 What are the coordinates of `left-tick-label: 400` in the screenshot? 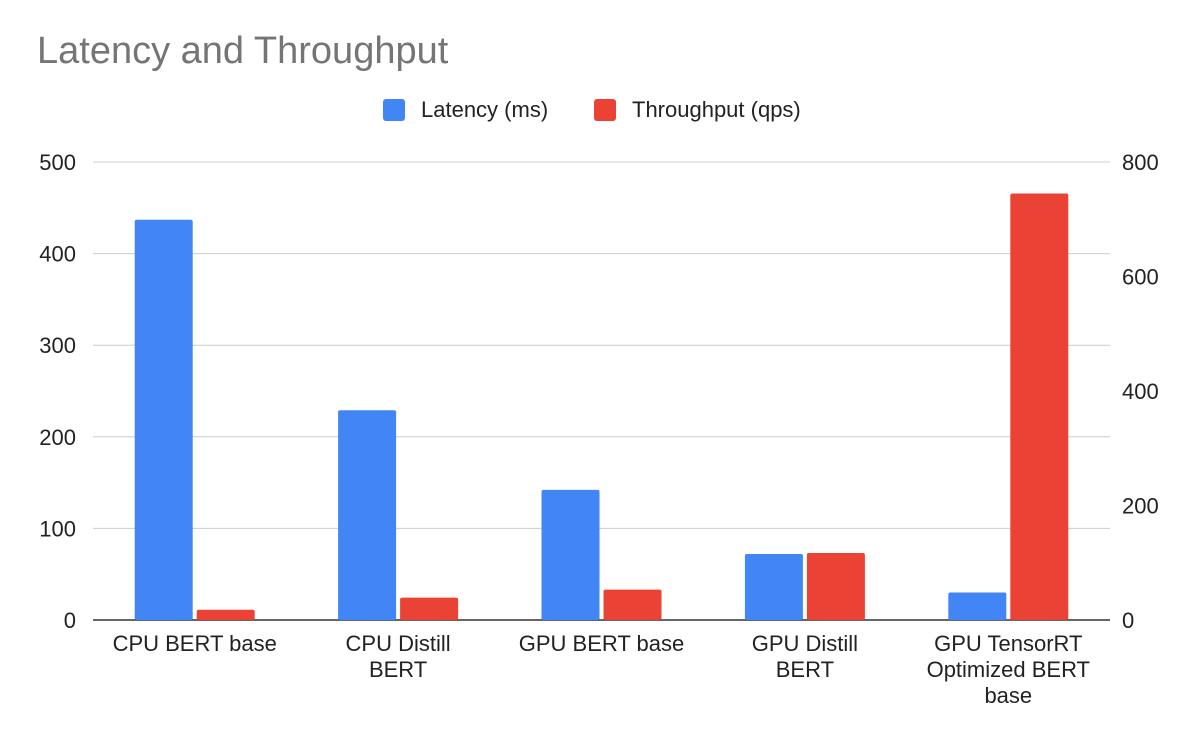 It's located at (57, 254).